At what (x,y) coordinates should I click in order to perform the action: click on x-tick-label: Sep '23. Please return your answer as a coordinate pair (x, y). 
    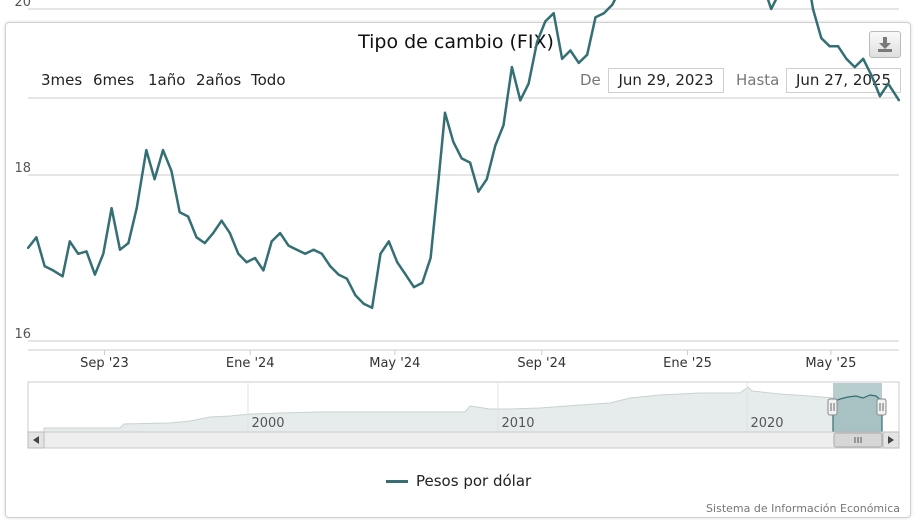
    Looking at the image, I should click on (104, 363).